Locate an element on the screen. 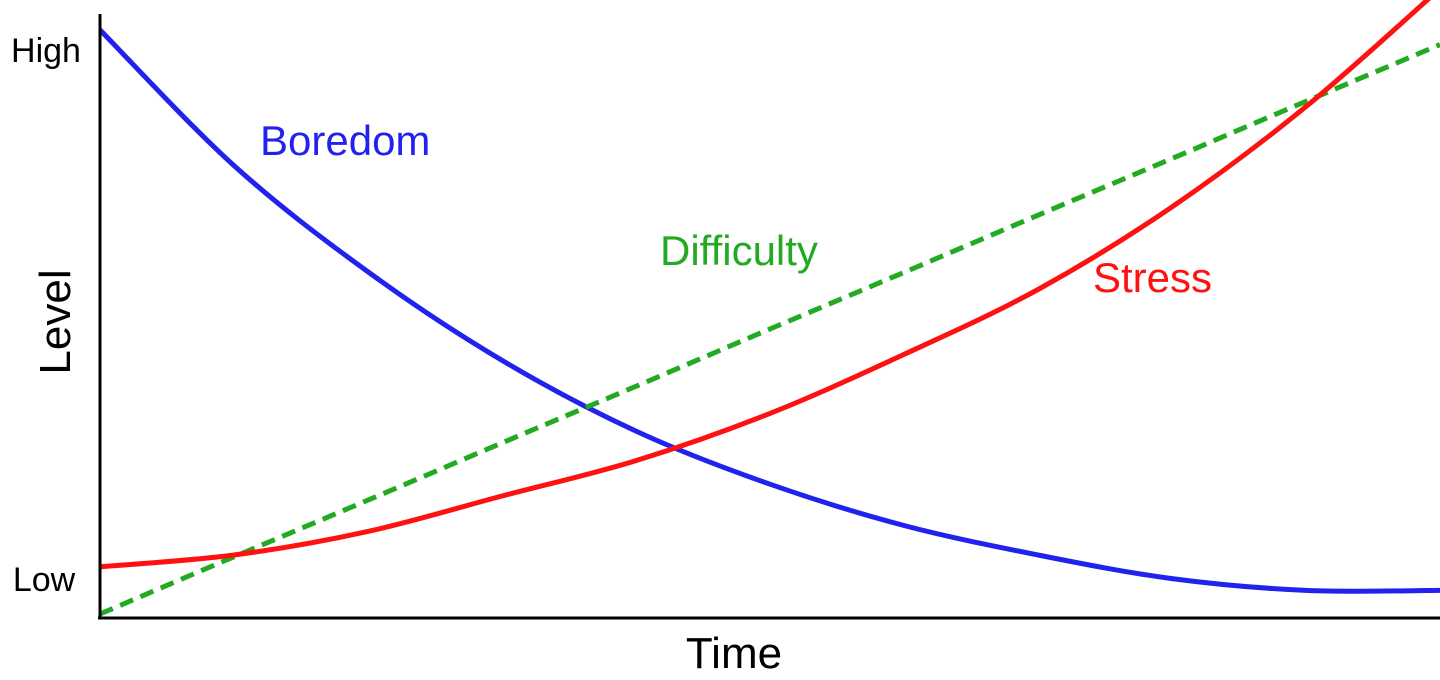 The width and height of the screenshot is (1440, 680). series-label-stress: Stress is located at coordinates (1152, 277).